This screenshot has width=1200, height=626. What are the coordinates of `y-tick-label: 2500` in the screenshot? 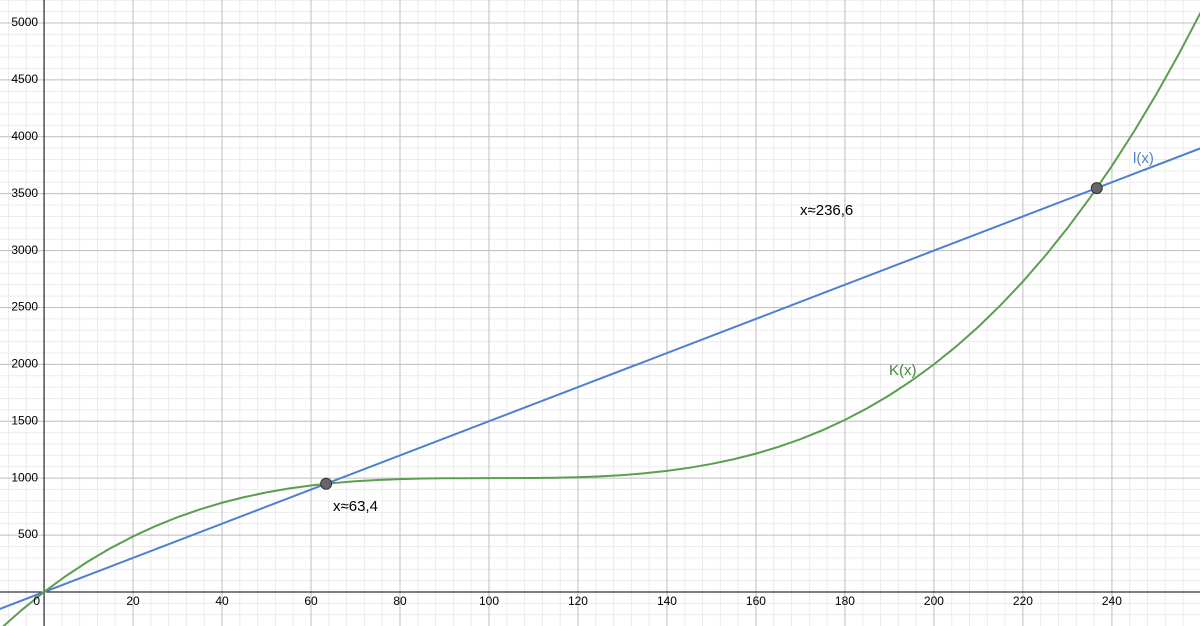 It's located at (24, 307).